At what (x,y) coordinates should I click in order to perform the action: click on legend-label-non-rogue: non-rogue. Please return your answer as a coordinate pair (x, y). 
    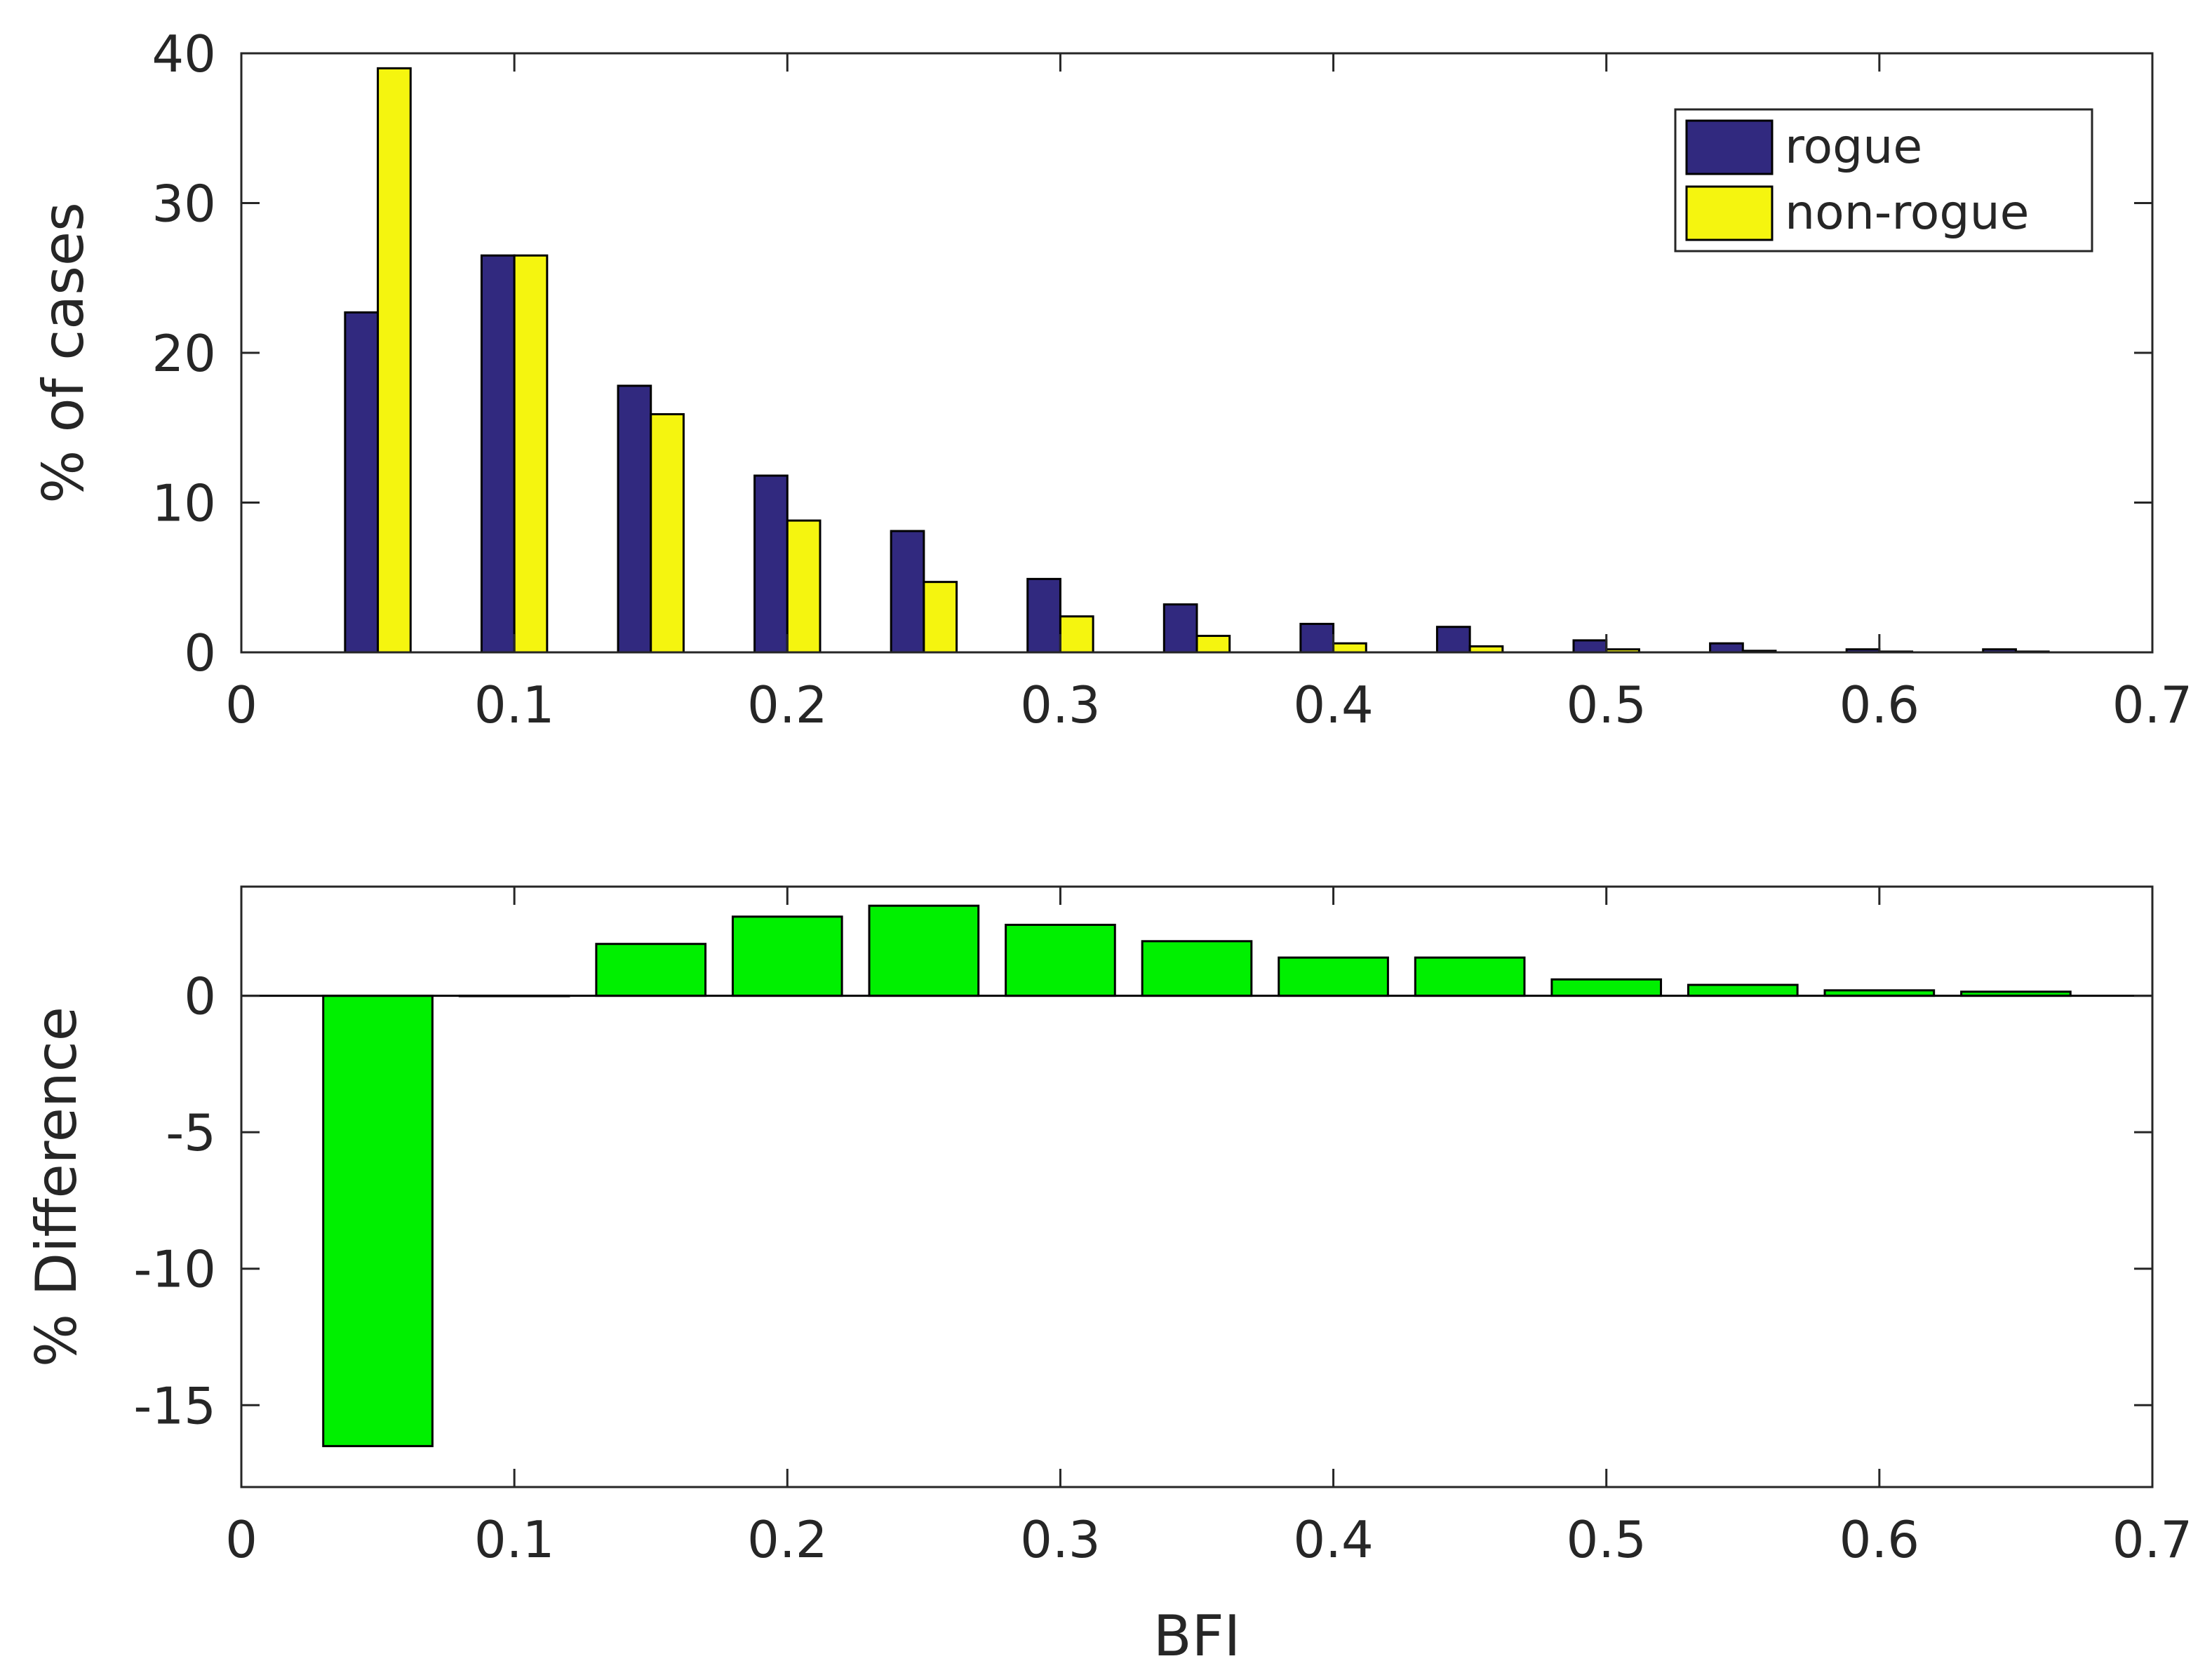
    Looking at the image, I should click on (1907, 213).